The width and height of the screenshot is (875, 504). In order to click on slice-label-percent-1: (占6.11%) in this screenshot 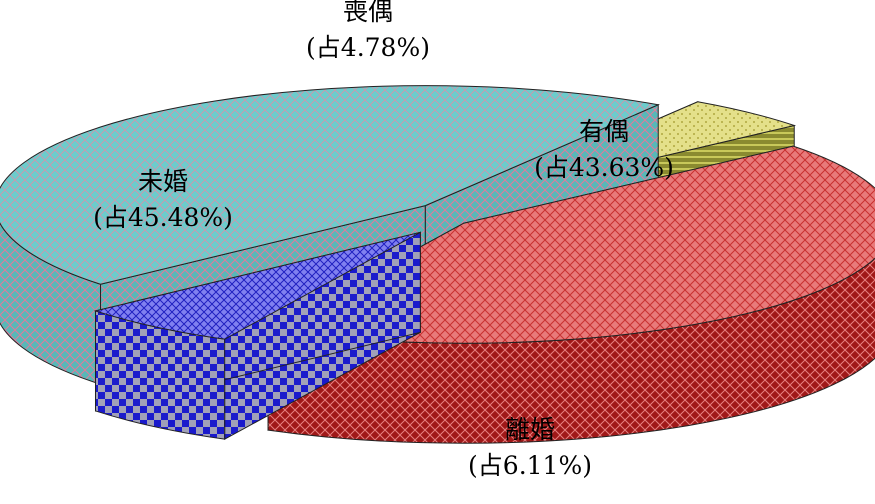, I will do `click(530, 465)`.